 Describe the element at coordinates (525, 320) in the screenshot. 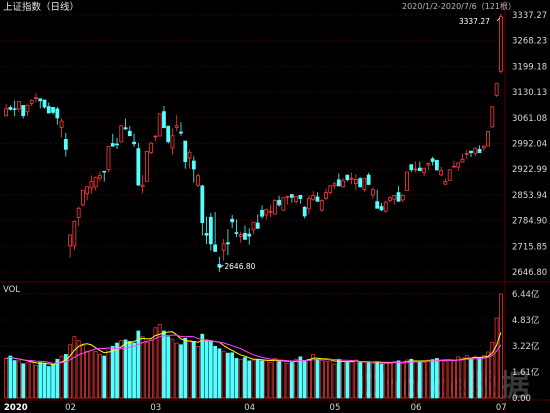

I see `volume-tick-label: 4.83亿` at that location.